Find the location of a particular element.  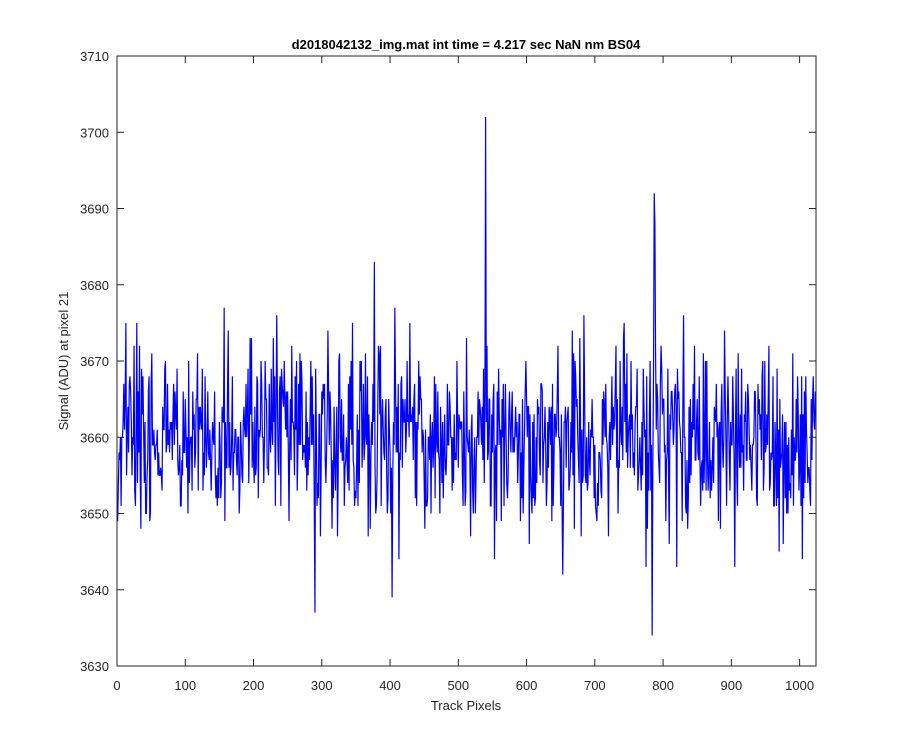

x-tick-label: 200 is located at coordinates (254, 685).